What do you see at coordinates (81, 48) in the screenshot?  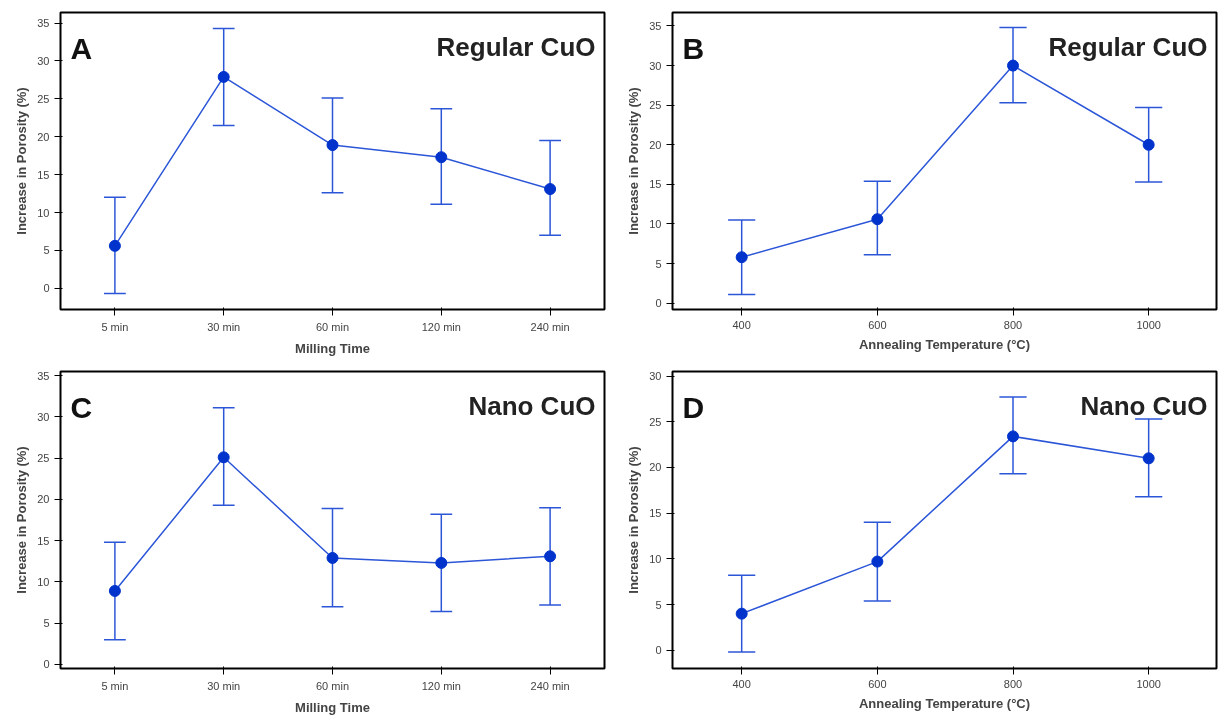 I see `annotation: A` at bounding box center [81, 48].